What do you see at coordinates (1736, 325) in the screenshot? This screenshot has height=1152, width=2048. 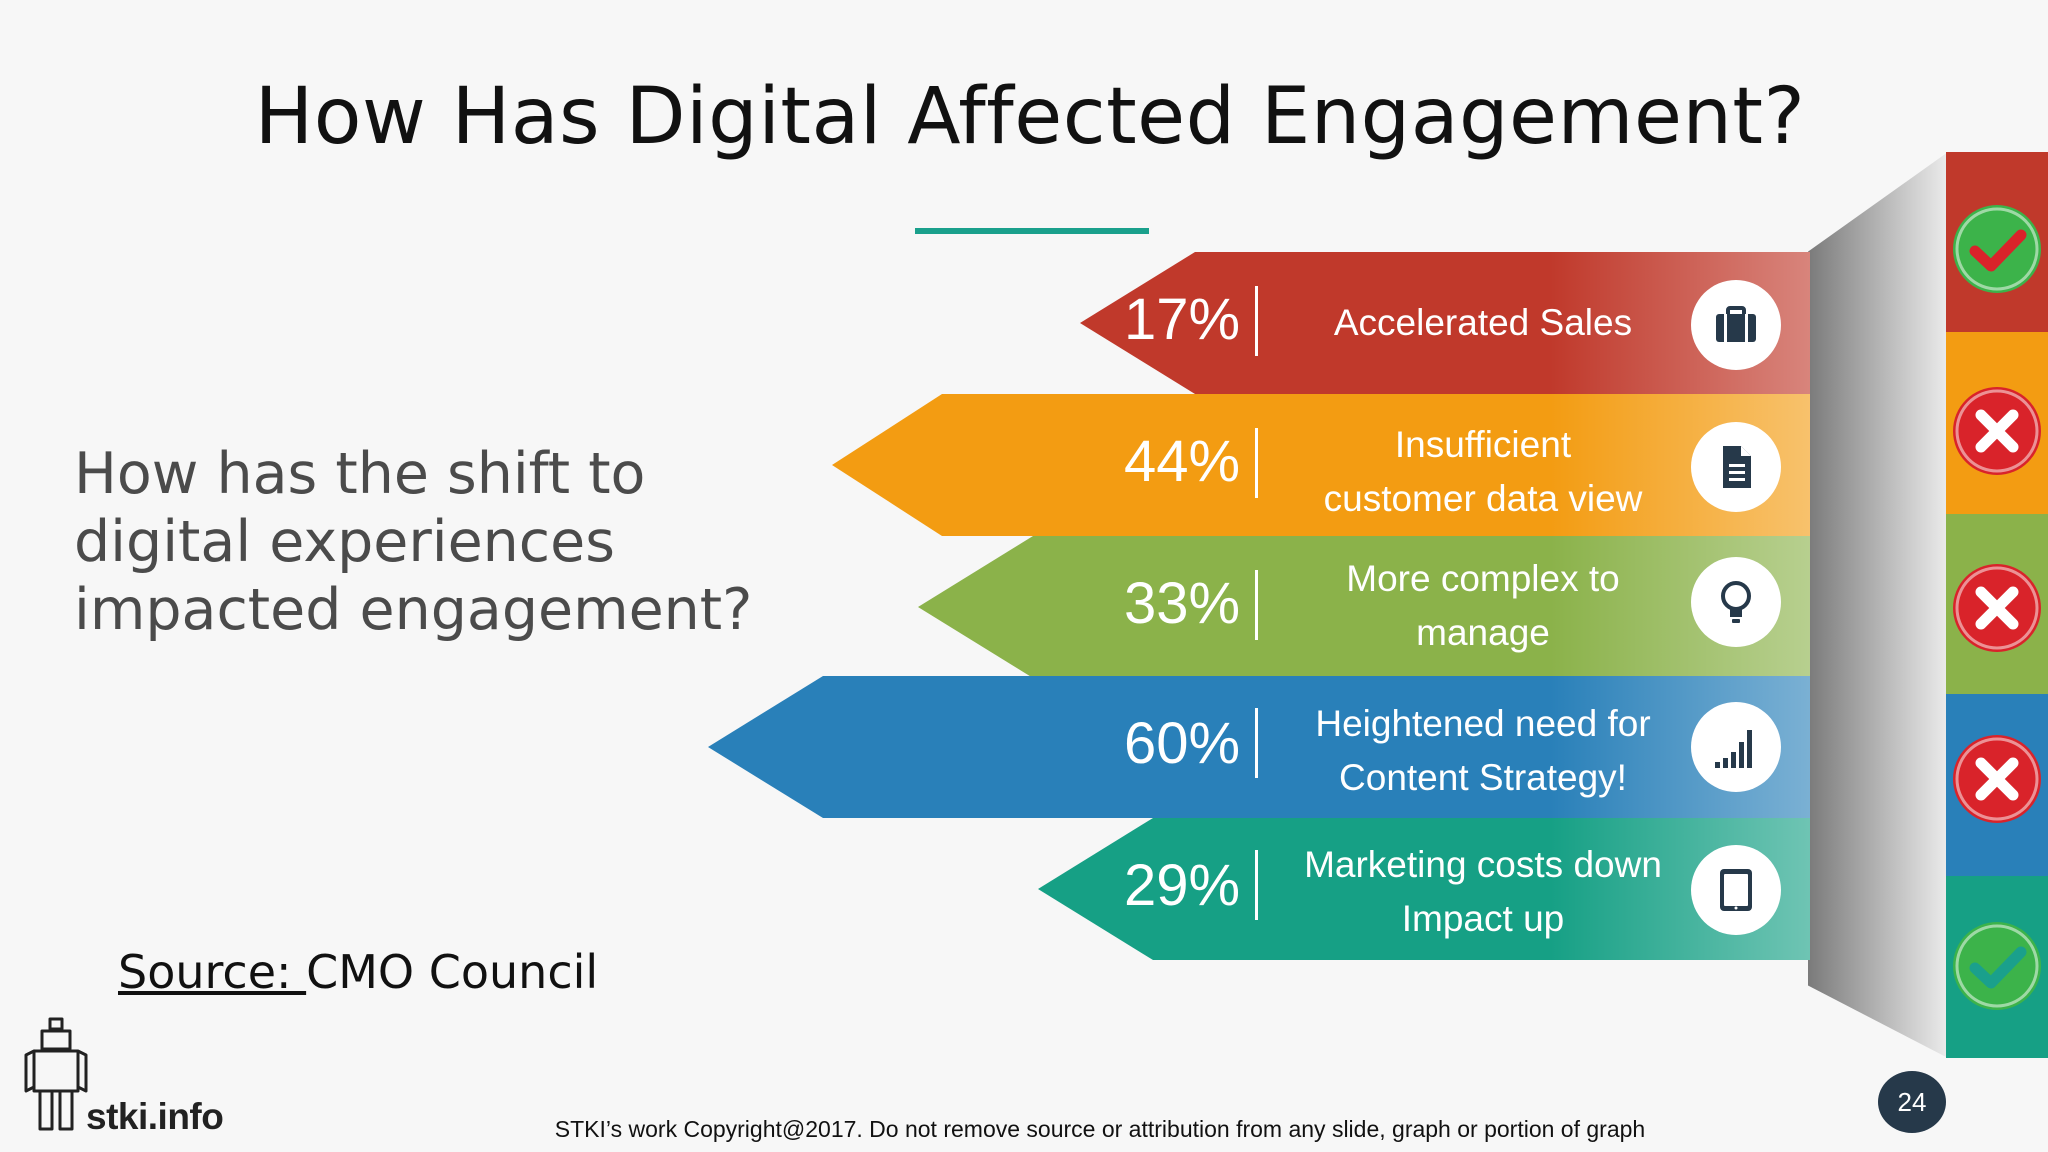 I see `briefcase-icon` at bounding box center [1736, 325].